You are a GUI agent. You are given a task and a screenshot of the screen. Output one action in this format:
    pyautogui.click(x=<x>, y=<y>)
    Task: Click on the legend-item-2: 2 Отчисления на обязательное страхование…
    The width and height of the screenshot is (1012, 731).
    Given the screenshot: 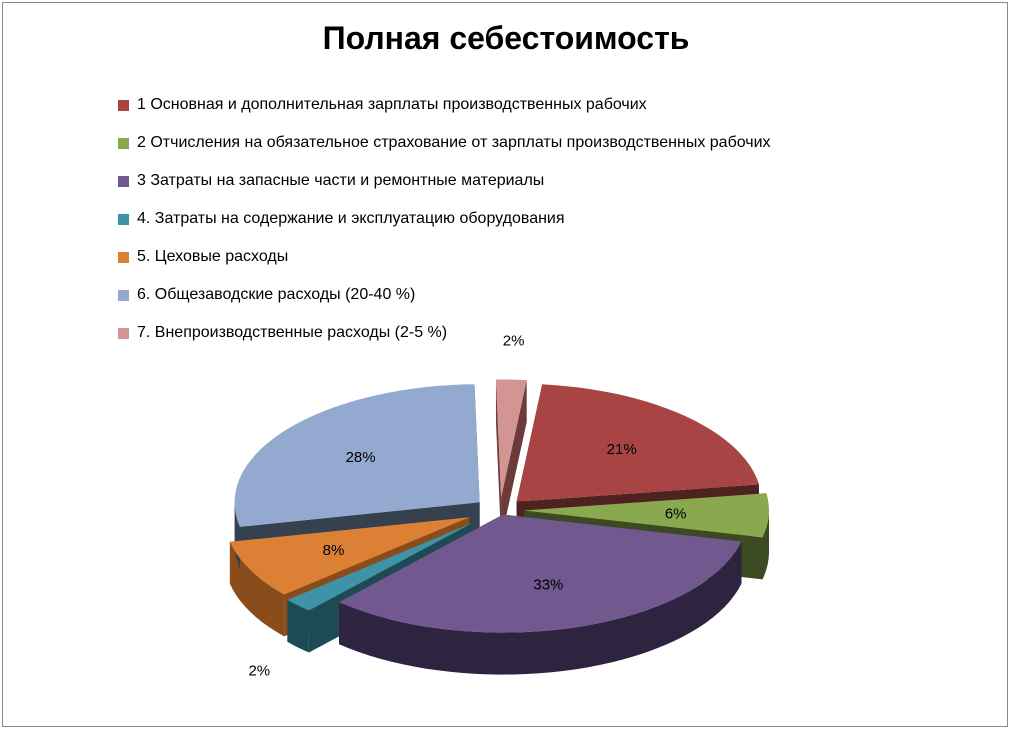 What is the action you would take?
    pyautogui.click(x=444, y=143)
    